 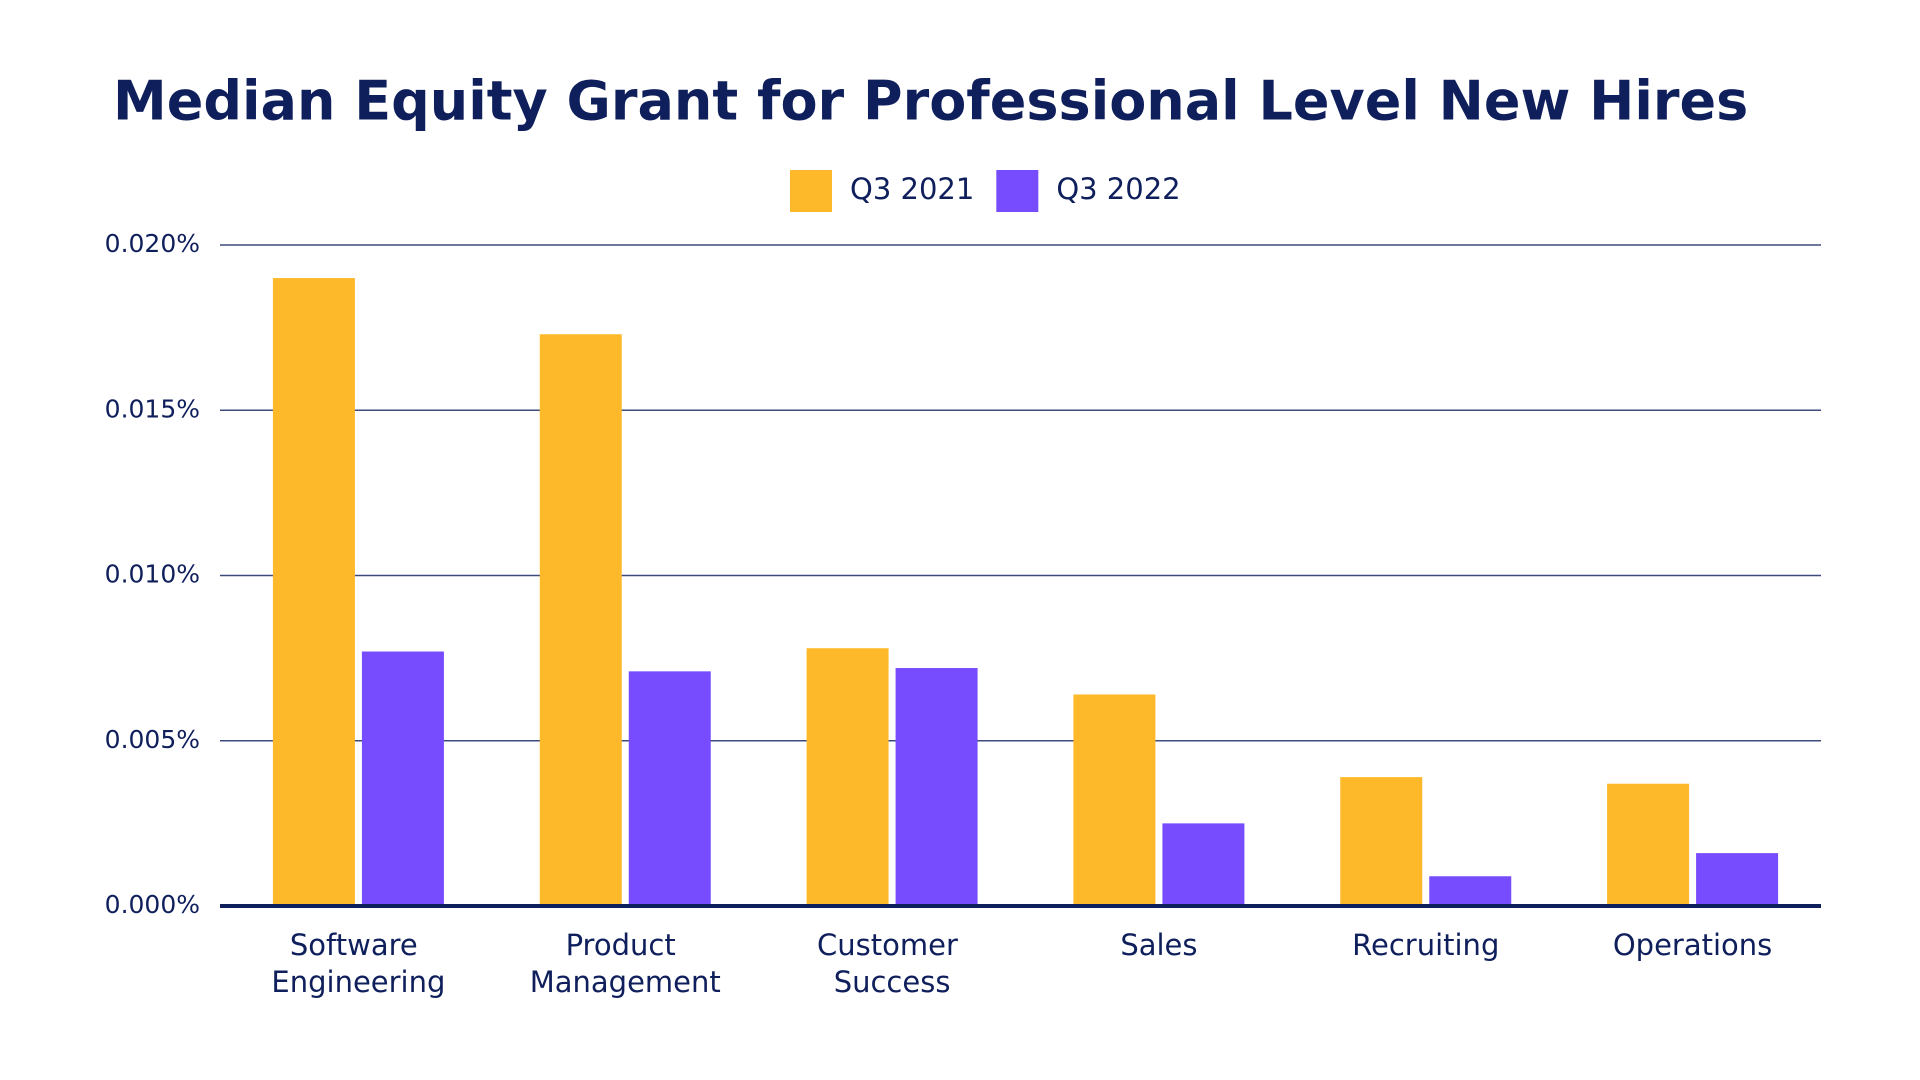 I want to click on y-tick-label: 0.020%, so click(x=152, y=243).